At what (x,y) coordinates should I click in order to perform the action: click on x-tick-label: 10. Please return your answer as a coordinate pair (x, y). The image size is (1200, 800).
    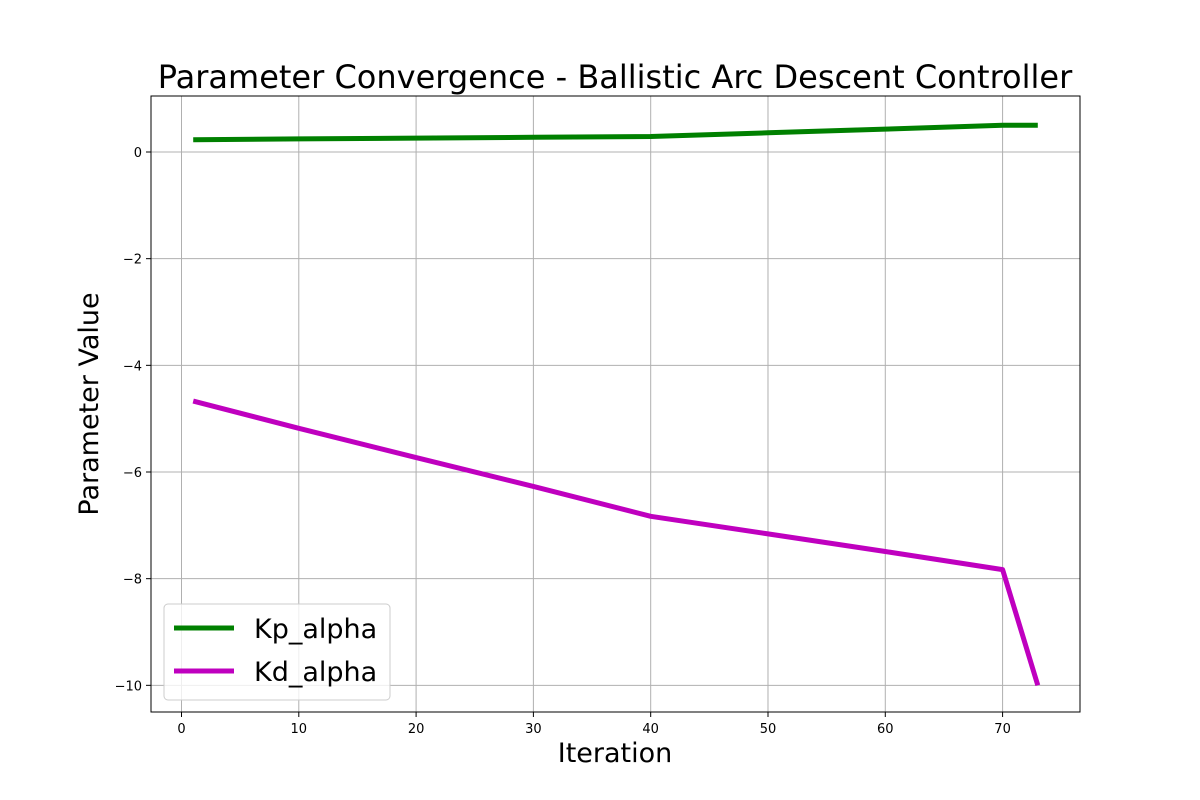
    Looking at the image, I should click on (299, 729).